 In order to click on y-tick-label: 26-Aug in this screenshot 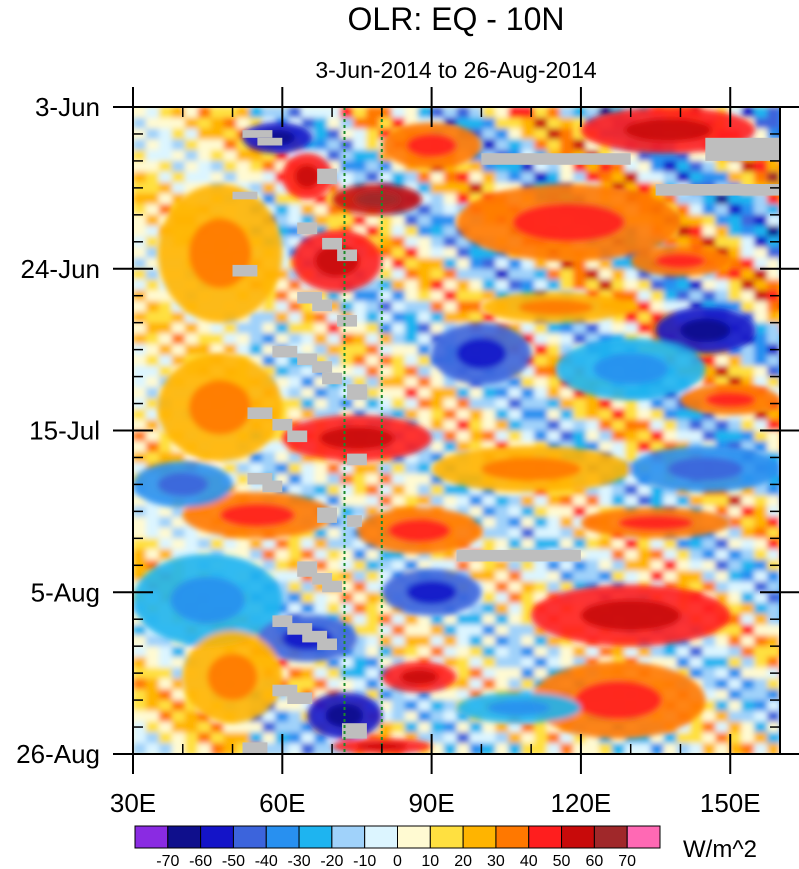, I will do `click(58, 754)`.